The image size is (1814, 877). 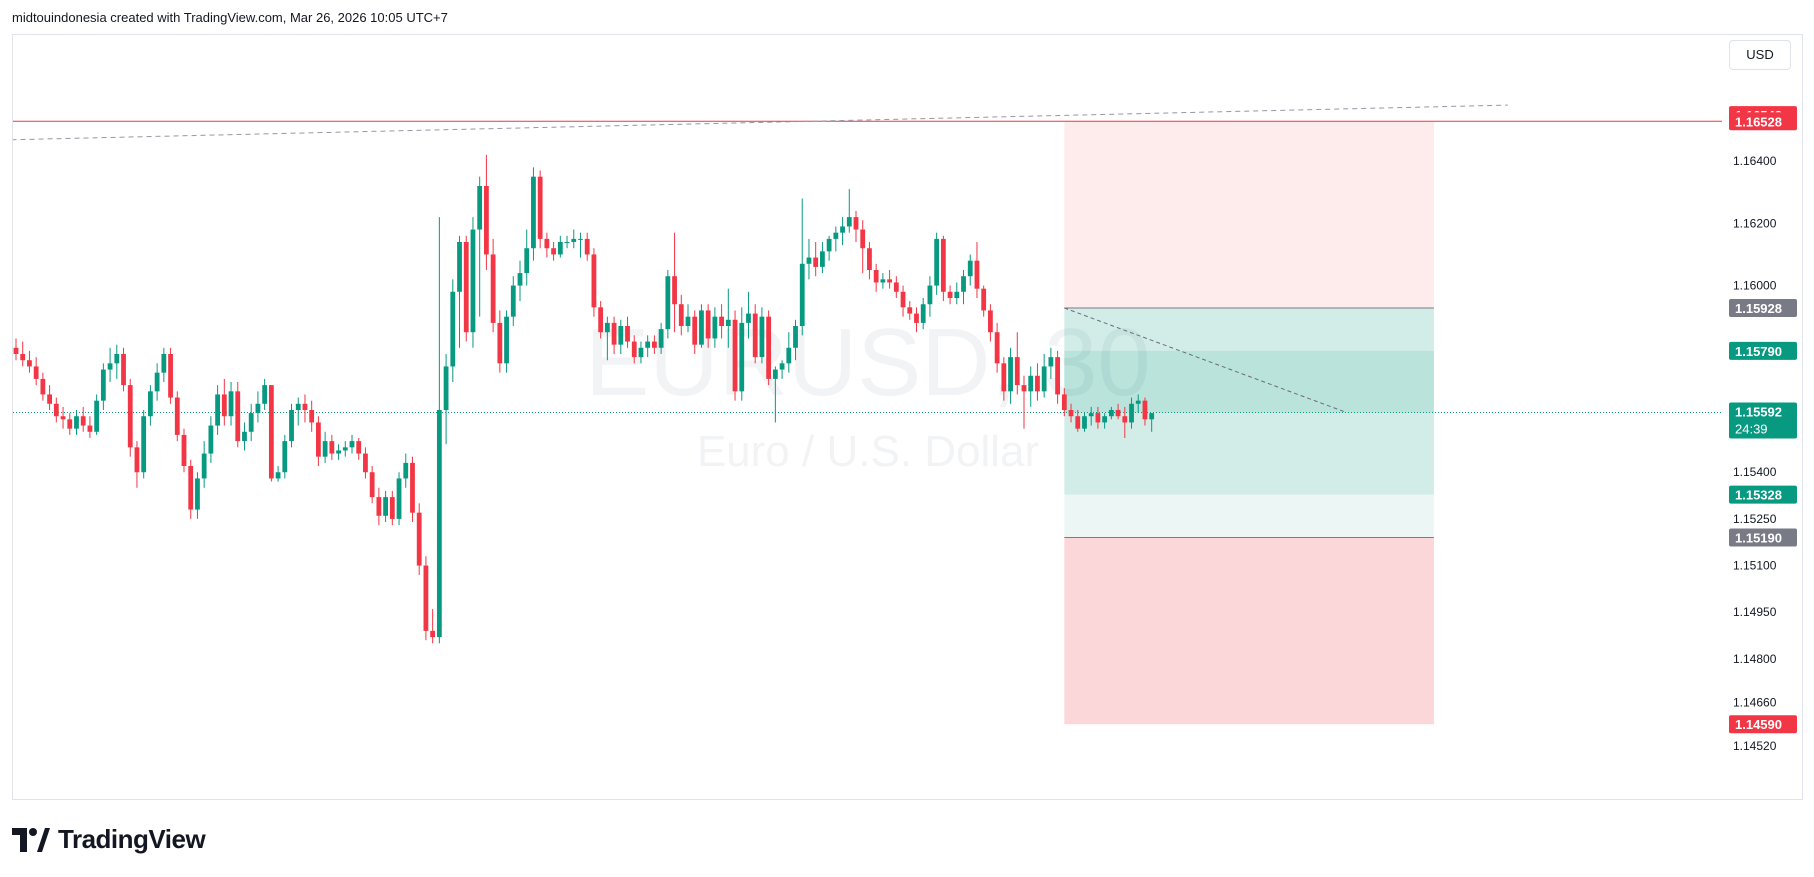 I want to click on price-badge-label: 1.15790, so click(x=1758, y=351).